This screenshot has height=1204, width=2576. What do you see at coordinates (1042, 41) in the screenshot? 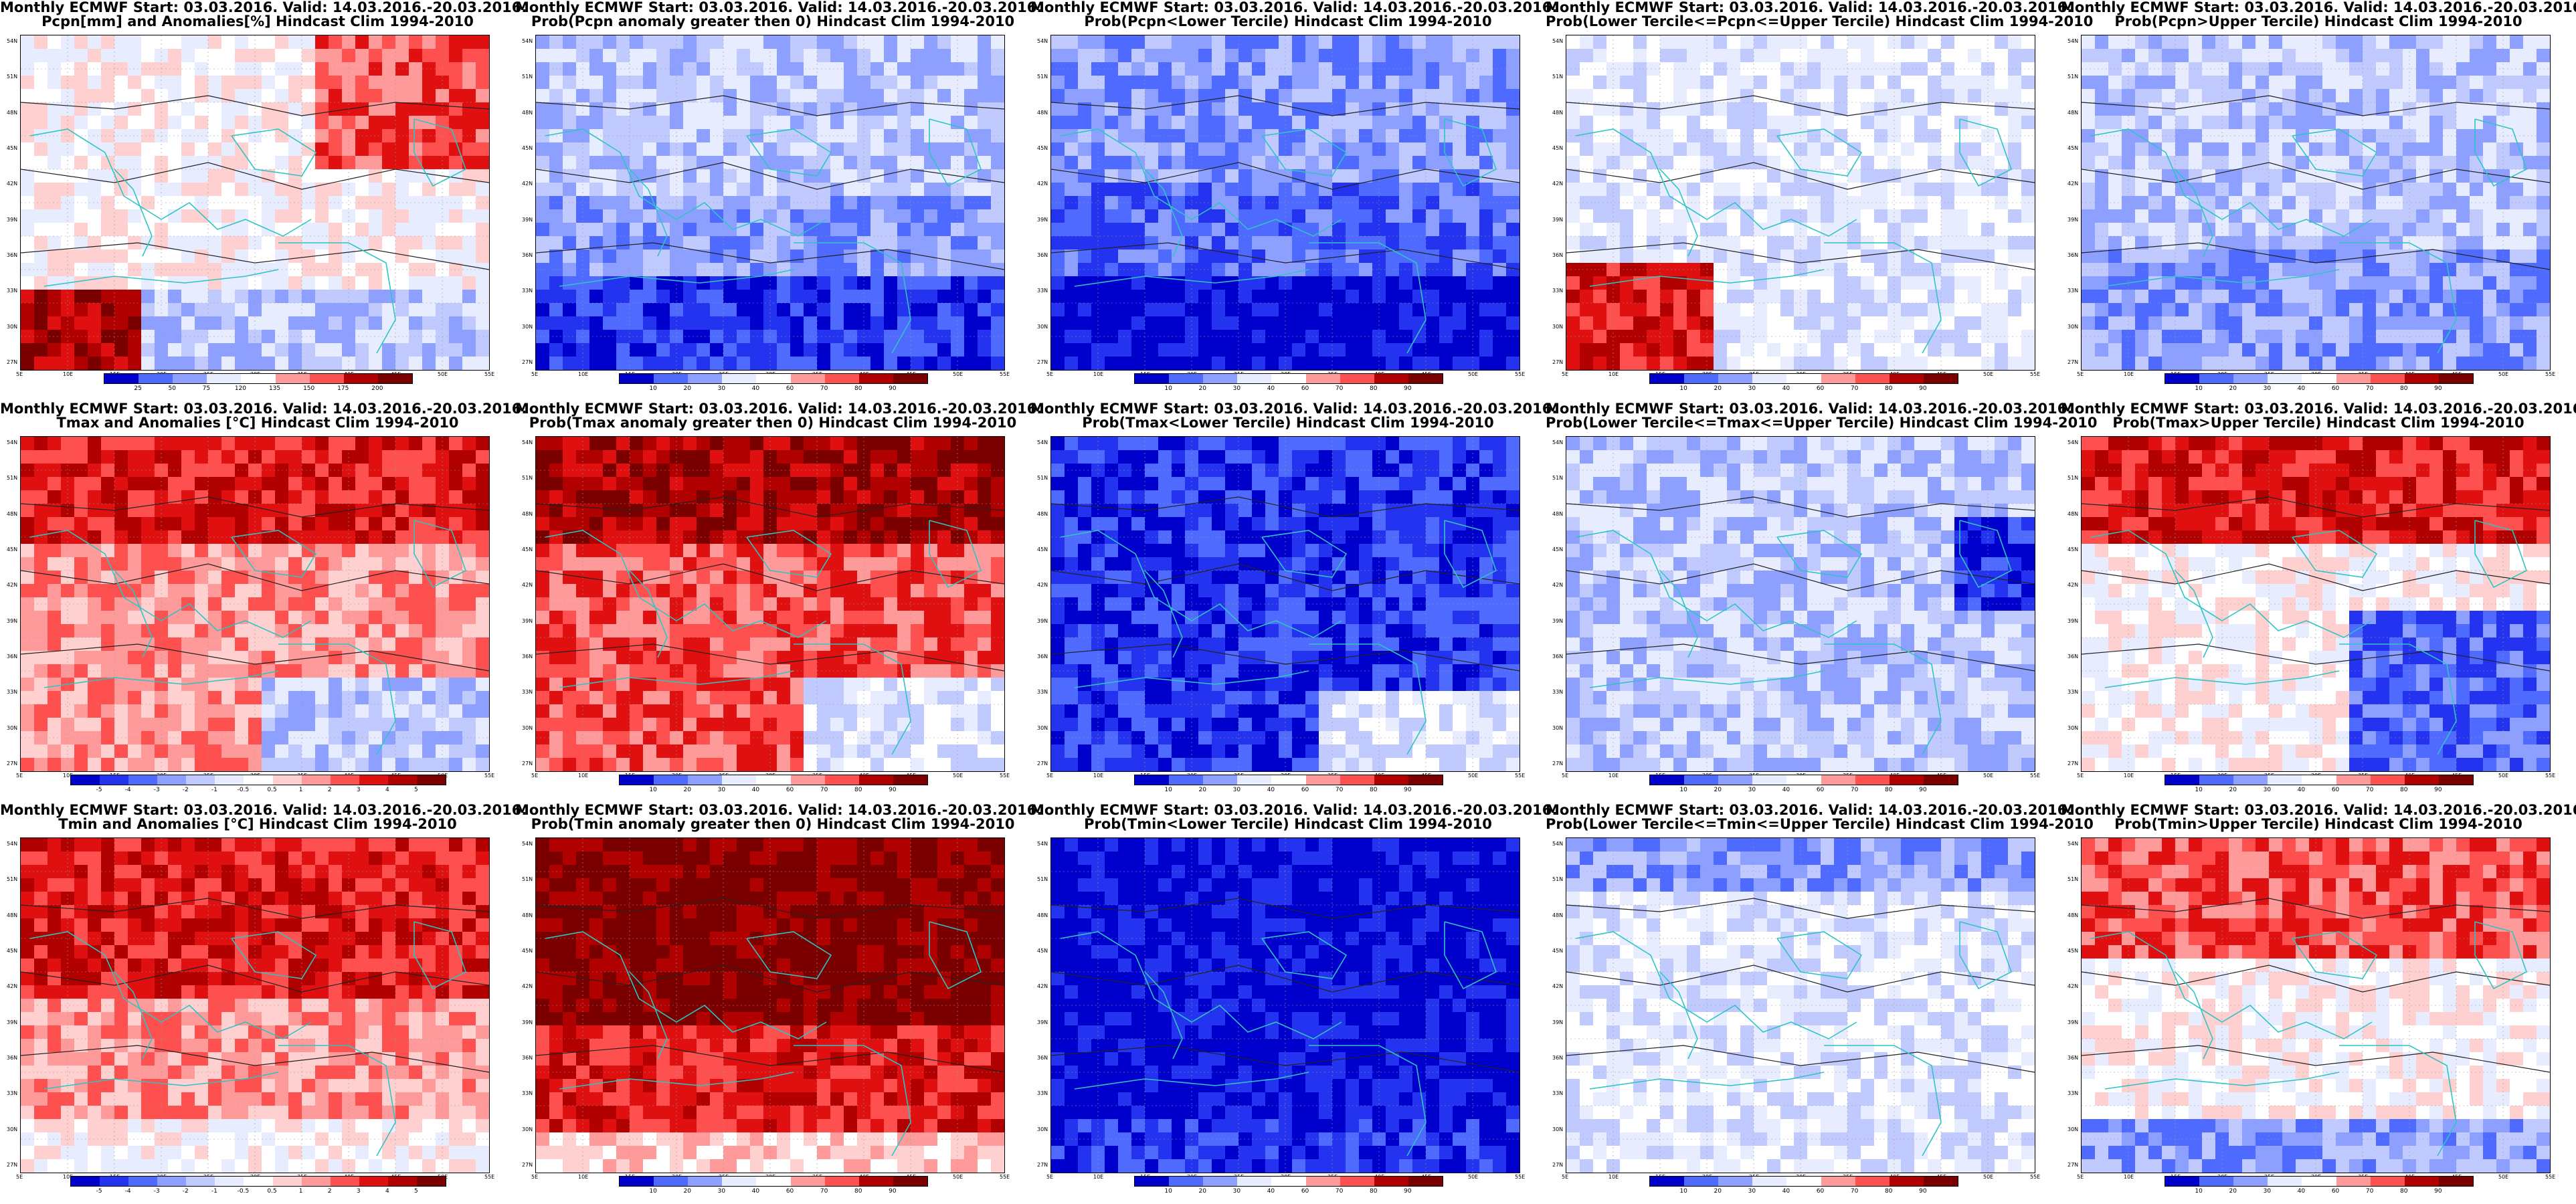
I see `lat-tick-label: 54N` at bounding box center [1042, 41].